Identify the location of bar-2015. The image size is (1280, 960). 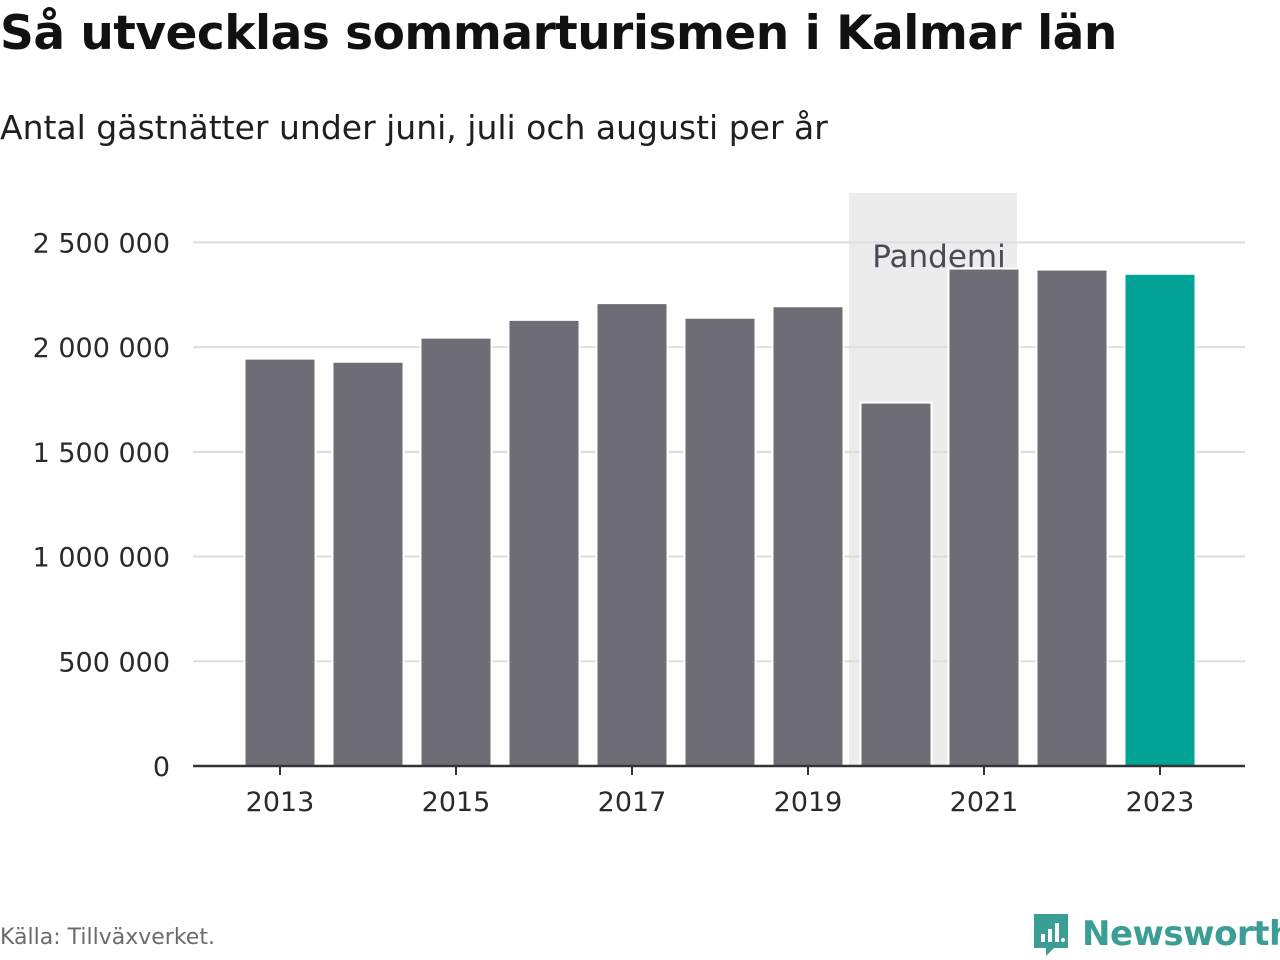
(456, 551).